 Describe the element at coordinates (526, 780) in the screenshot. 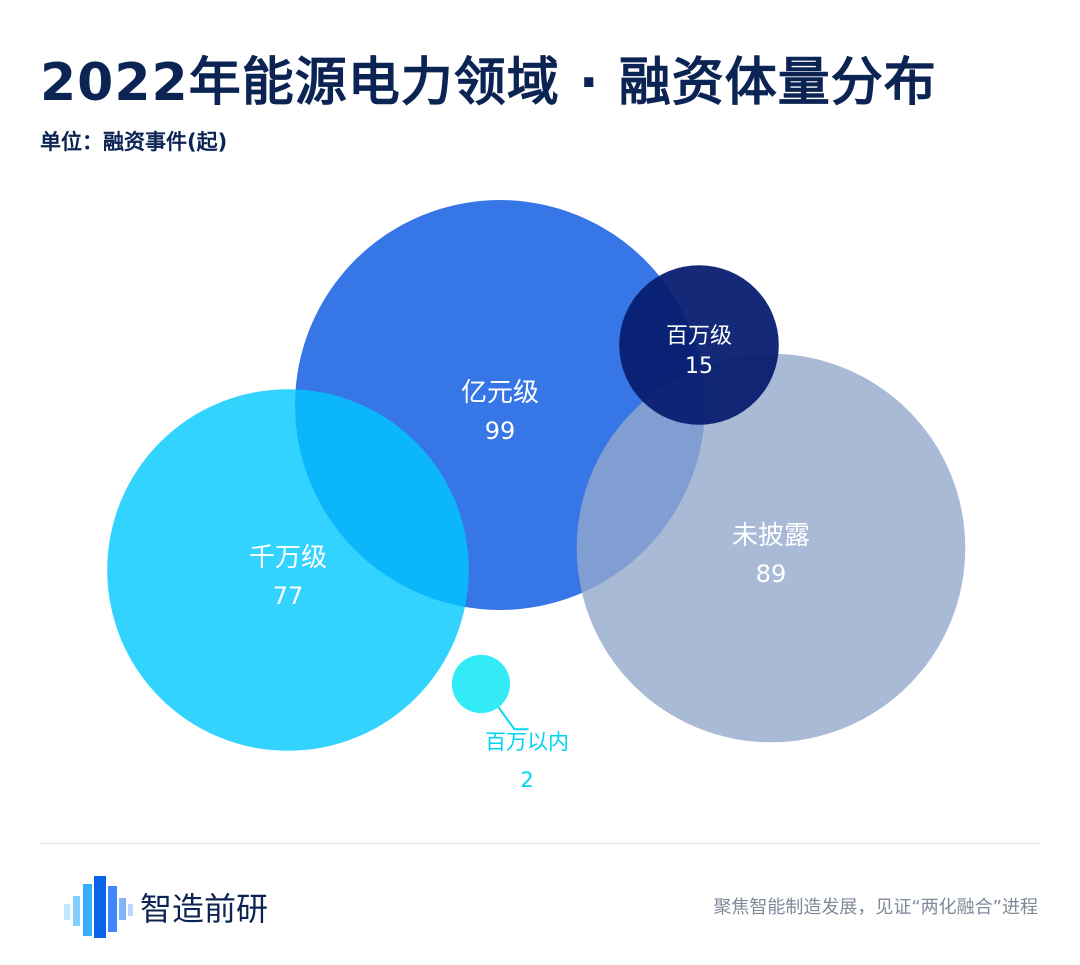

I see `bubble-value-5: 2` at that location.